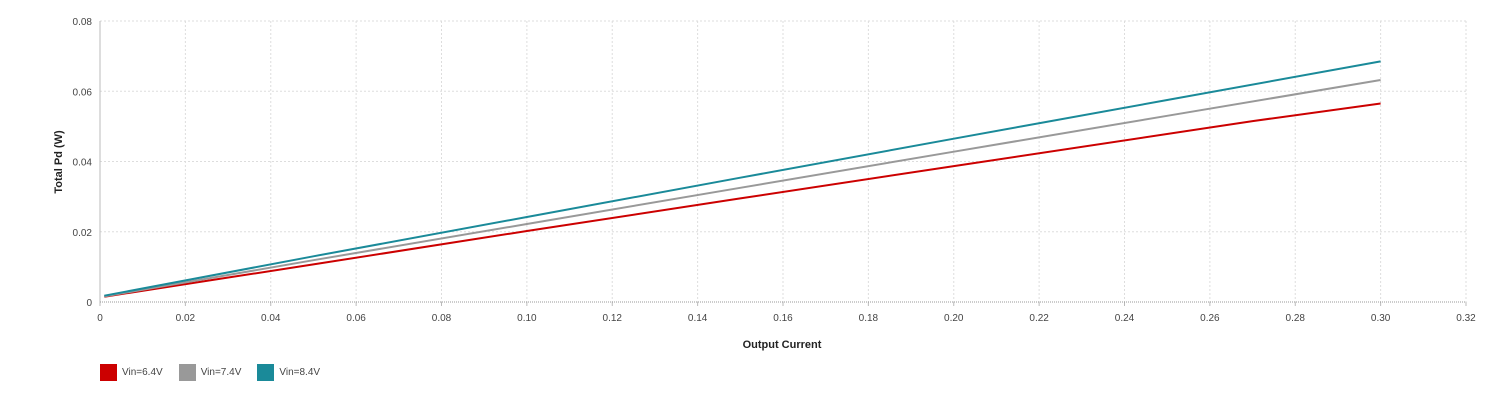 The image size is (1487, 400). I want to click on x-tick-label: 0.12, so click(613, 318).